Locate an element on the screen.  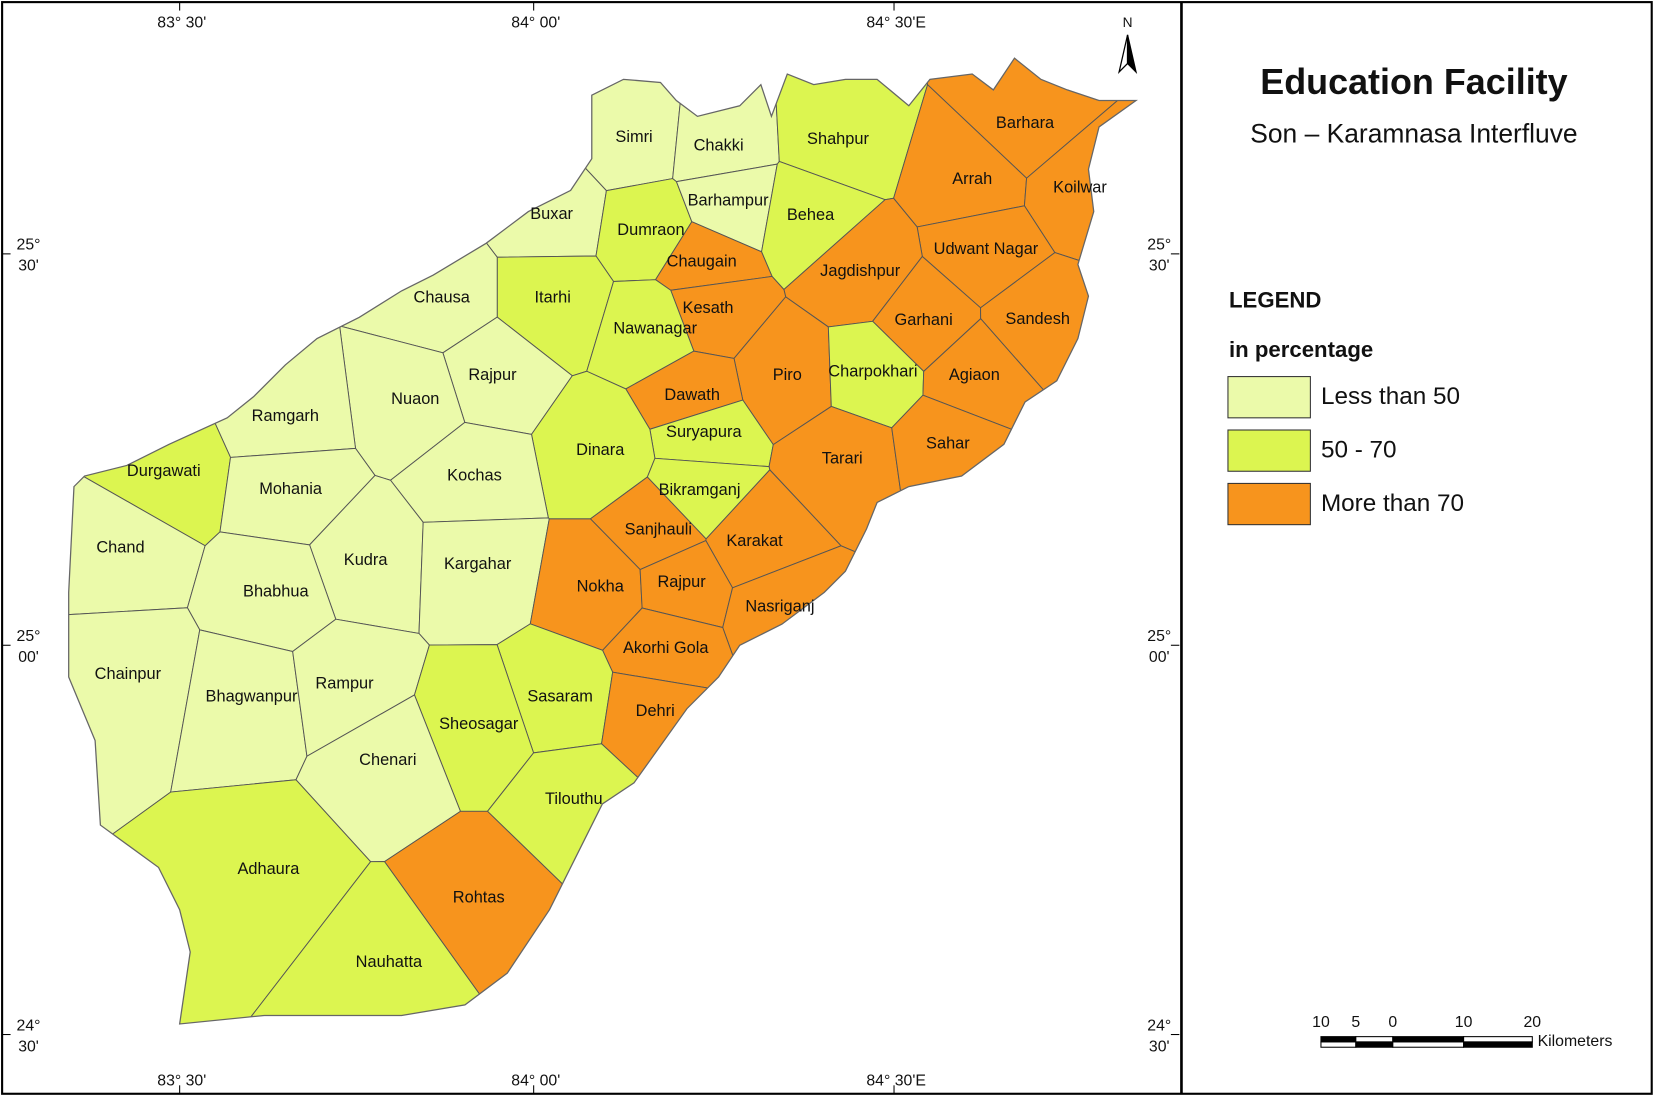
block-label: Sahar is located at coordinates (948, 444).